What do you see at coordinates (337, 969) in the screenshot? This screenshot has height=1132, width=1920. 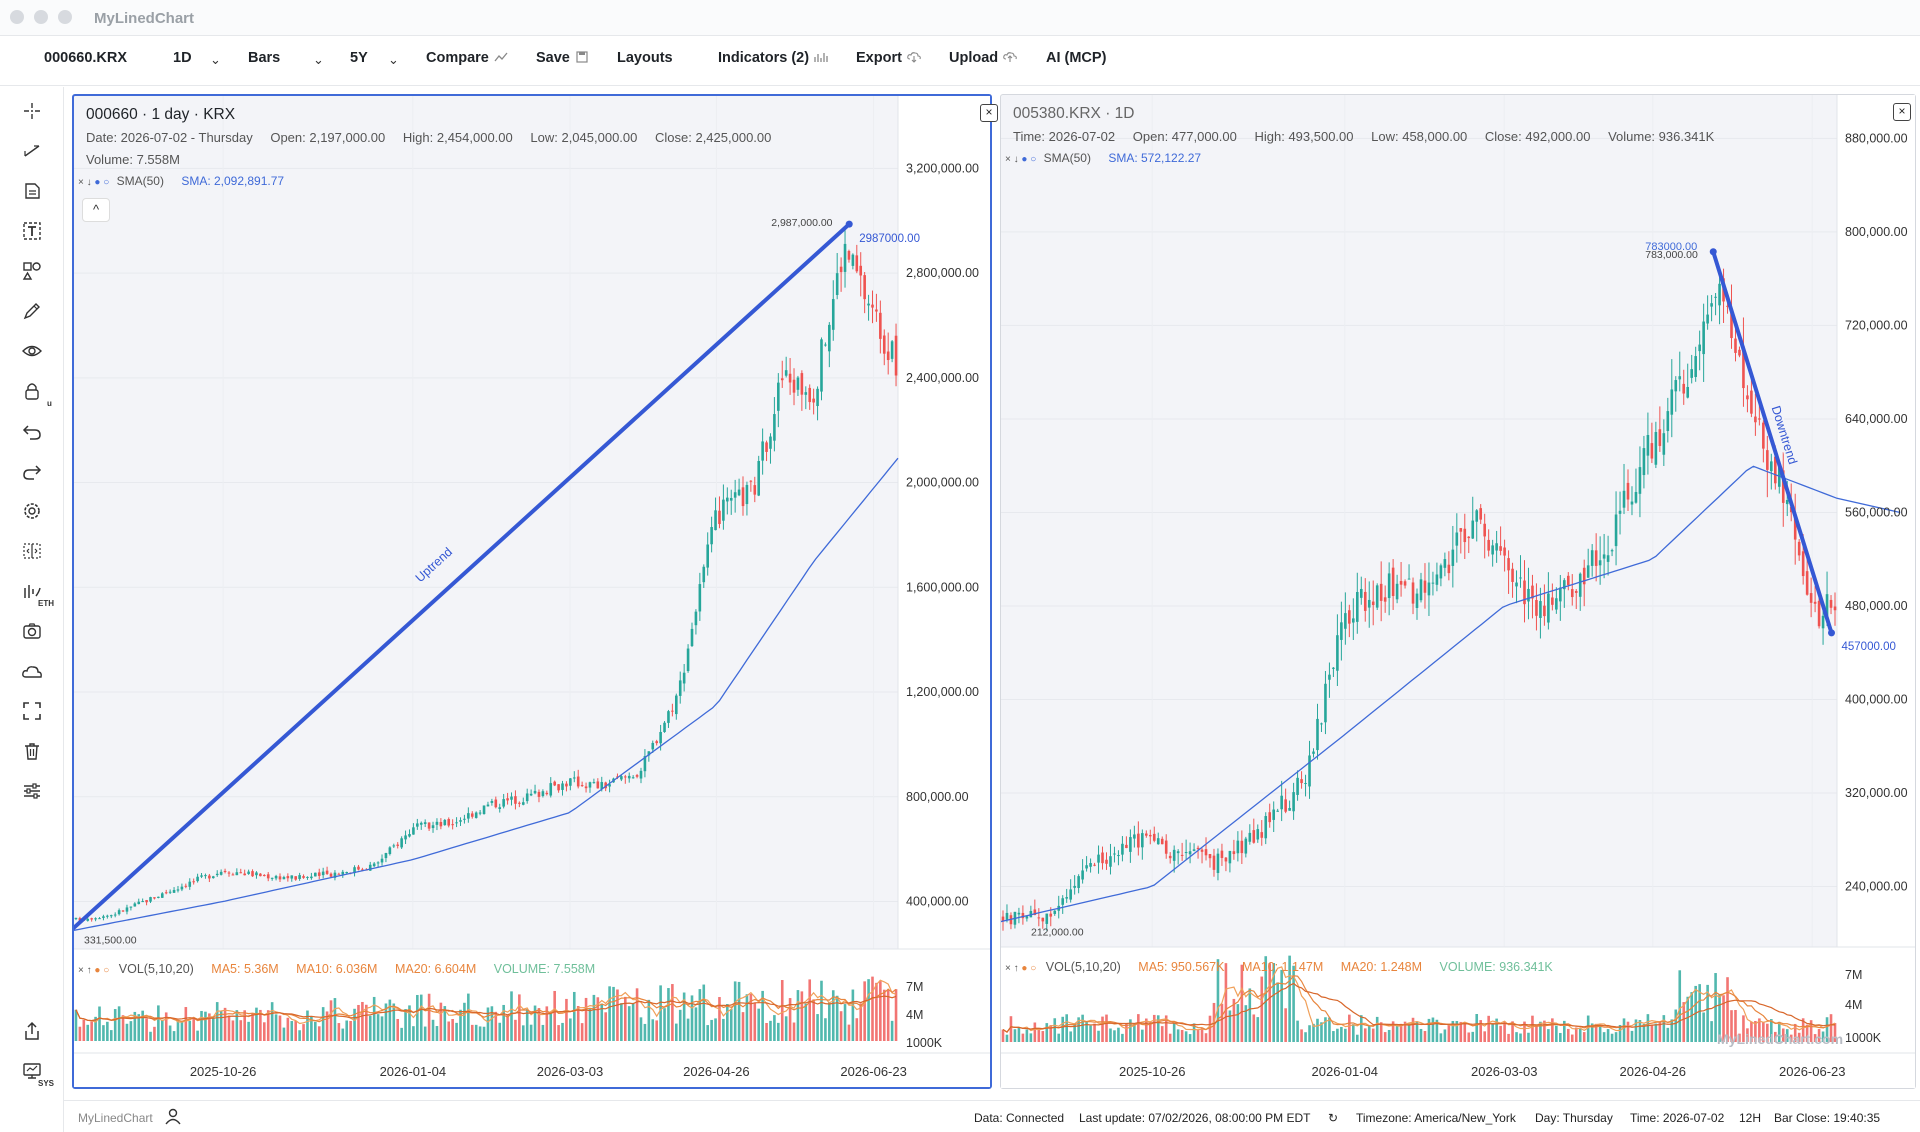 I see `vol-ma10-left: MA10: 6.036M` at bounding box center [337, 969].